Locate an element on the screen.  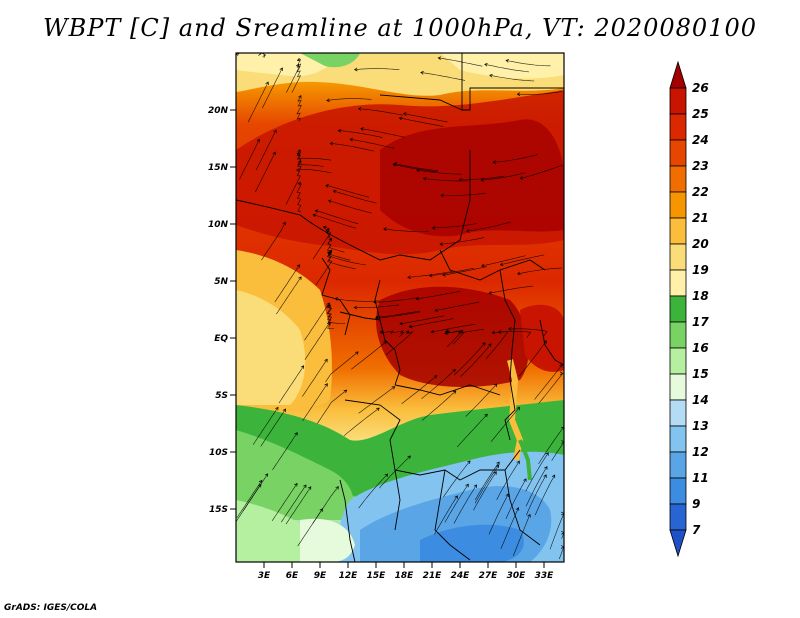
svg-text: 24E is located at coordinates (461, 576).